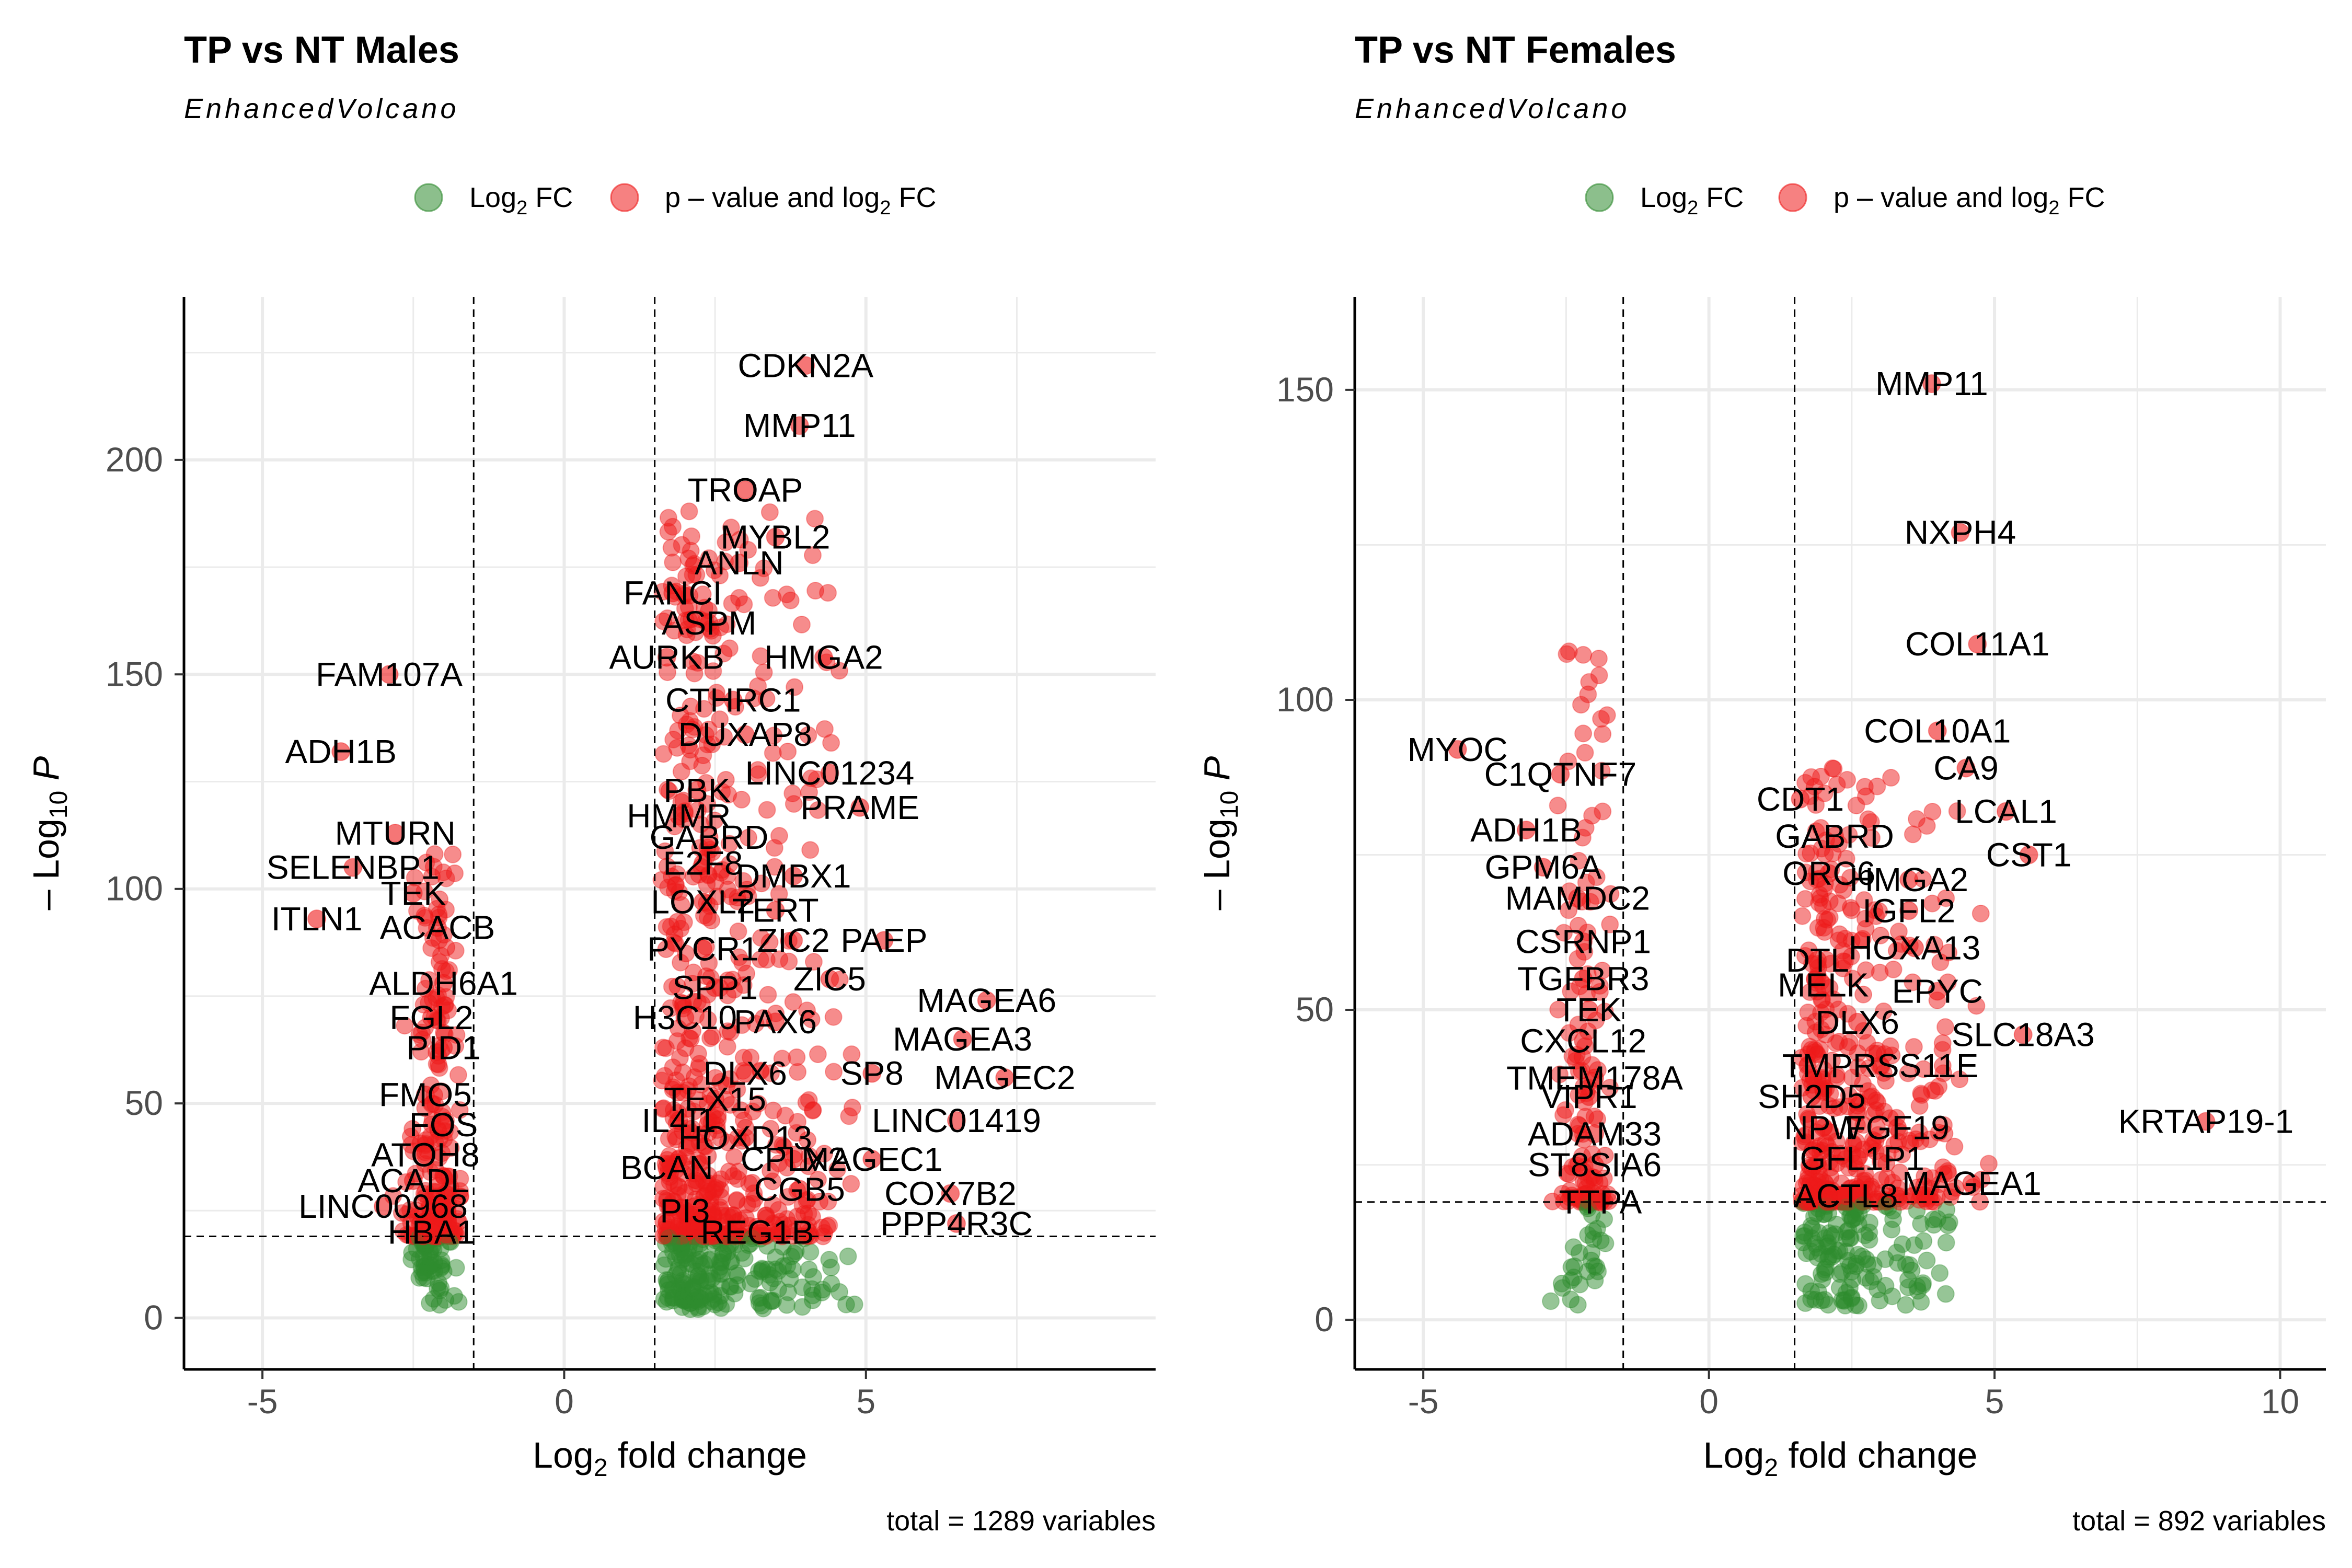 The height and width of the screenshot is (1568, 2352). I want to click on gene-label: PRAME, so click(859, 807).